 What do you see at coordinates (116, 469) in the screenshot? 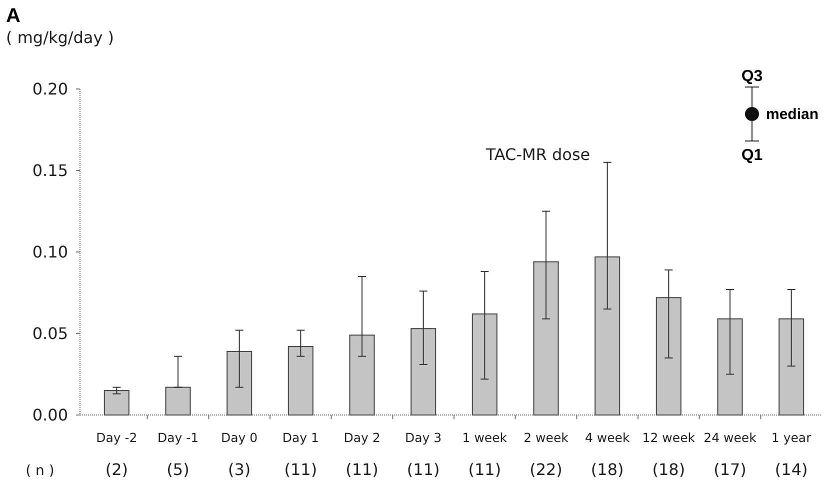
I see `text: (2)` at bounding box center [116, 469].